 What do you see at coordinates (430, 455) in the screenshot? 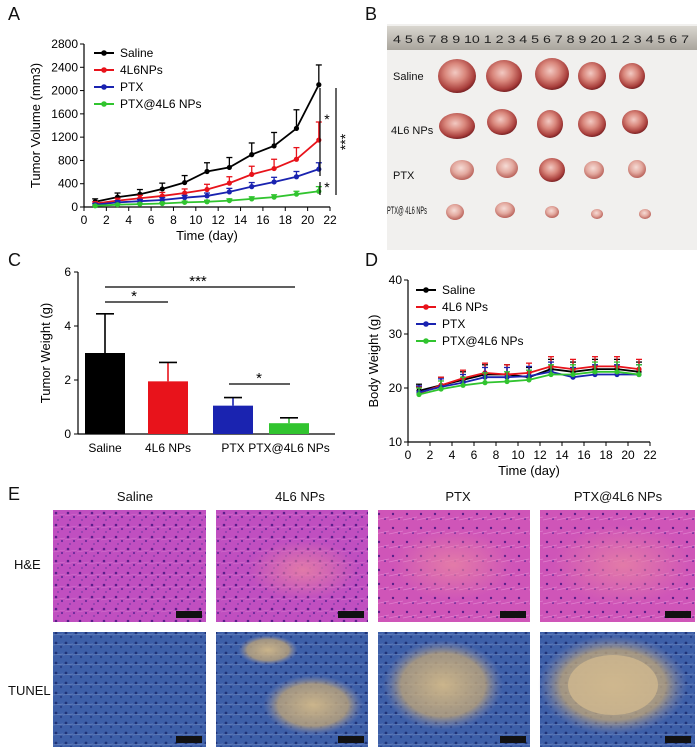
I see `x-tick-label: 2` at bounding box center [430, 455].